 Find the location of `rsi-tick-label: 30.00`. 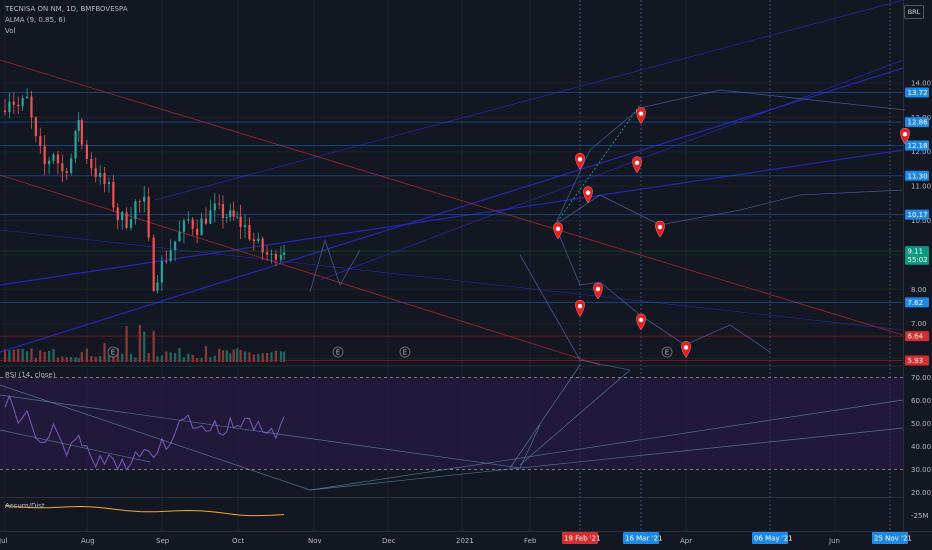

rsi-tick-label: 30.00 is located at coordinates (921, 470).